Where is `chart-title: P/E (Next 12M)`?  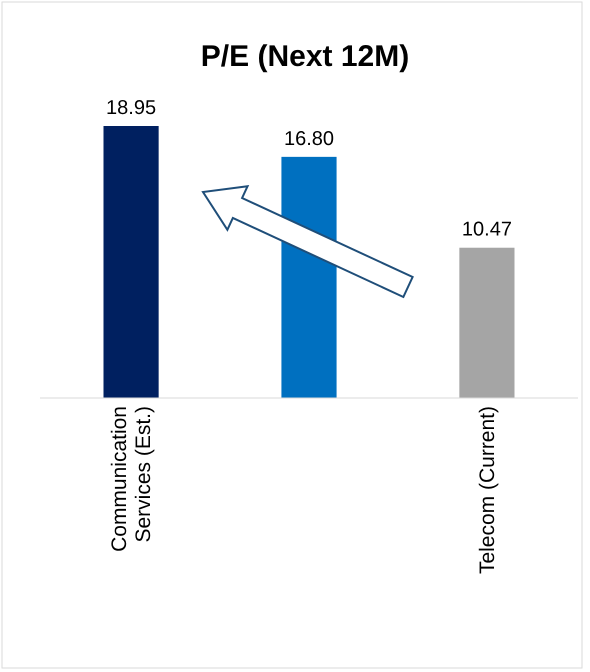 chart-title: P/E (Next 12M) is located at coordinates (305, 56).